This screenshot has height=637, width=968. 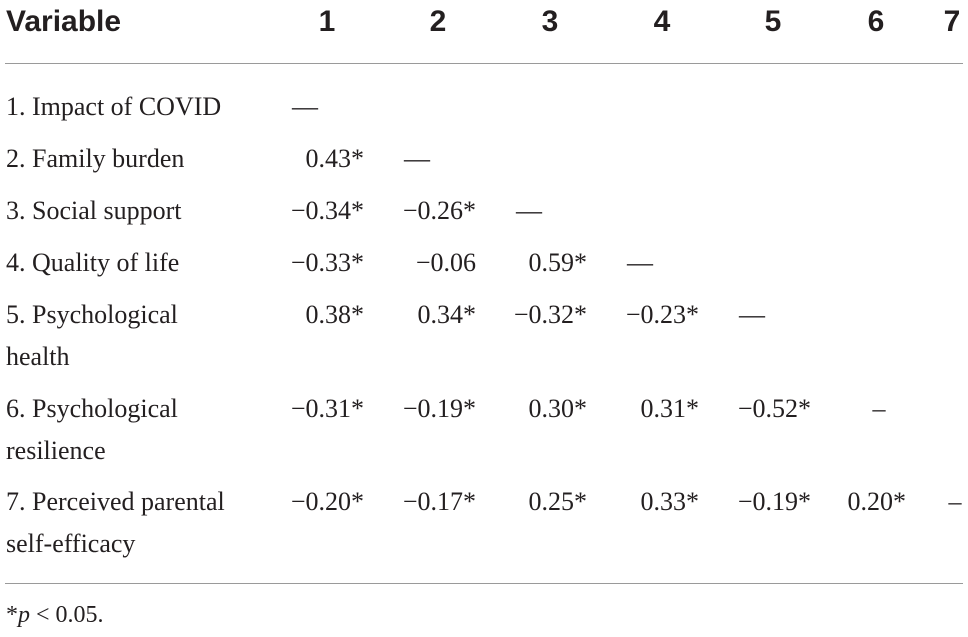 What do you see at coordinates (438, 21) in the screenshot?
I see `header-col-2: 2` at bounding box center [438, 21].